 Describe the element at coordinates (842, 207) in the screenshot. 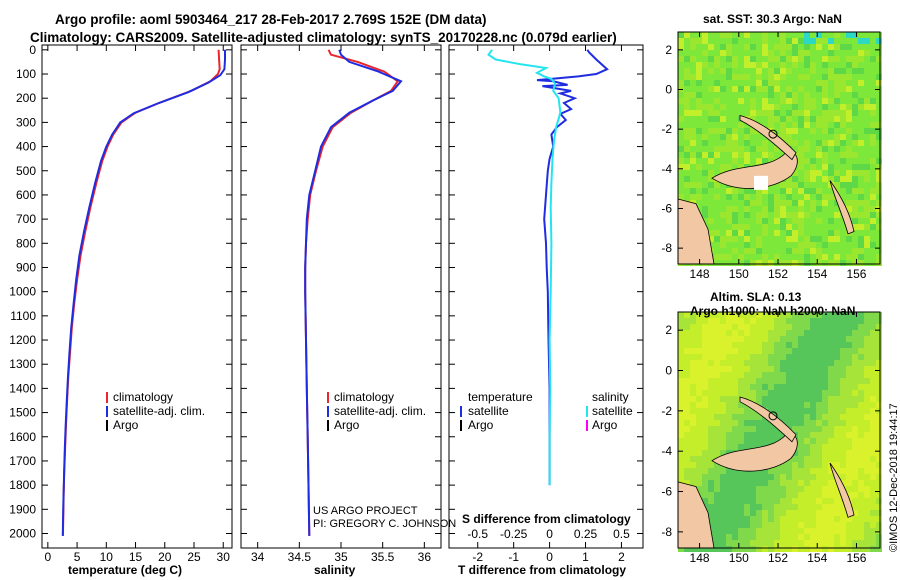

I see `bougainville-land` at that location.